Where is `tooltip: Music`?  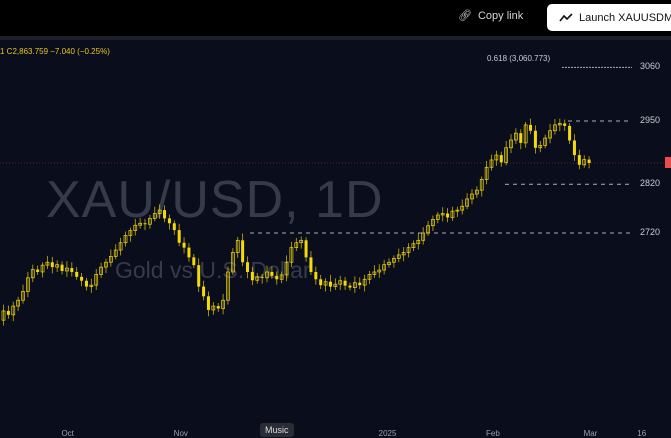
tooltip: Music is located at coordinates (277, 430).